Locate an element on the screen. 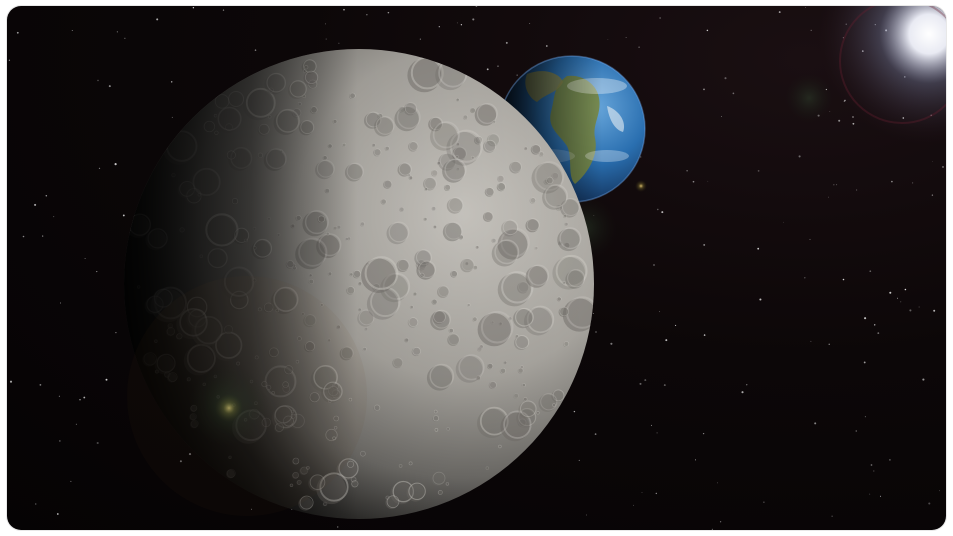 The width and height of the screenshot is (953, 536). lens-flare-large is located at coordinates (247, 396).